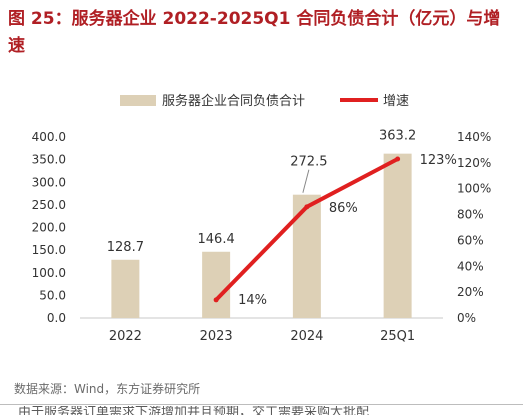  What do you see at coordinates (474, 163) in the screenshot?
I see `y-tick-right-label: 120%` at bounding box center [474, 163].